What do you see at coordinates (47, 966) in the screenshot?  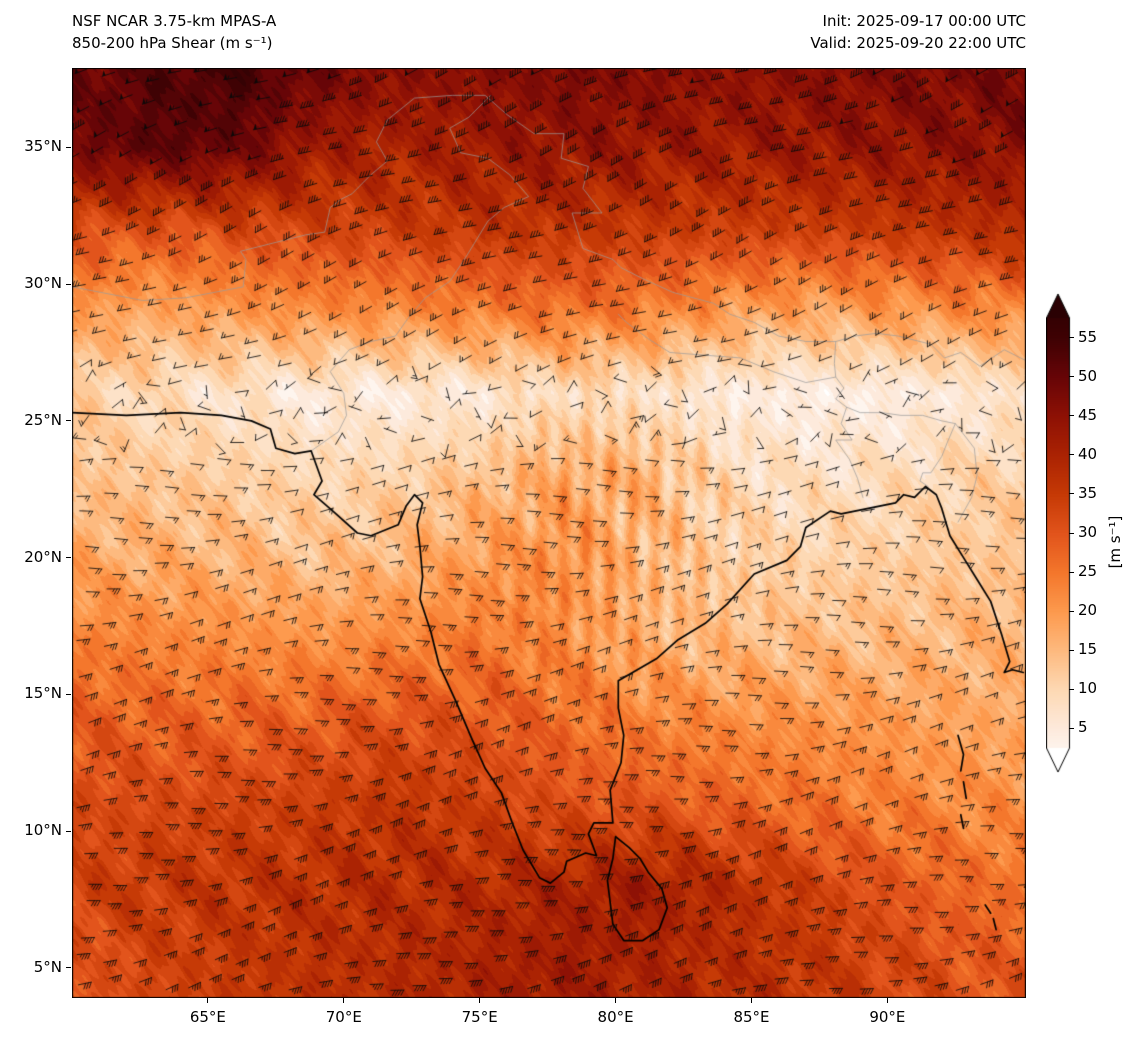 I see `y-tick-label: 5°N` at bounding box center [47, 966].